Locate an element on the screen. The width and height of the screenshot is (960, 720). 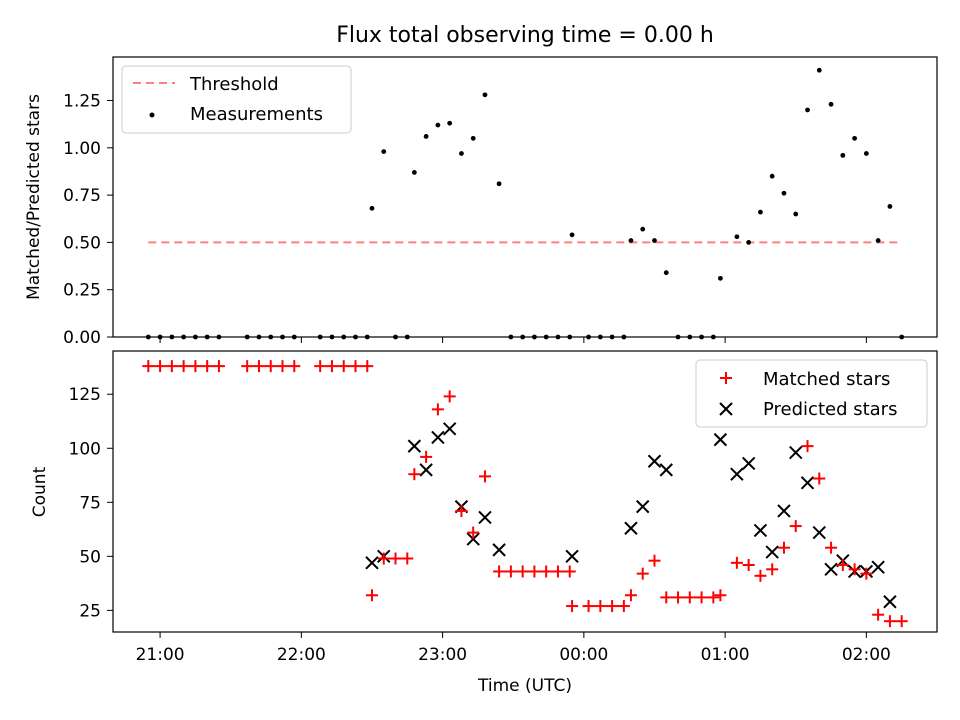
legend-matched-swatch is located at coordinates (726, 378).